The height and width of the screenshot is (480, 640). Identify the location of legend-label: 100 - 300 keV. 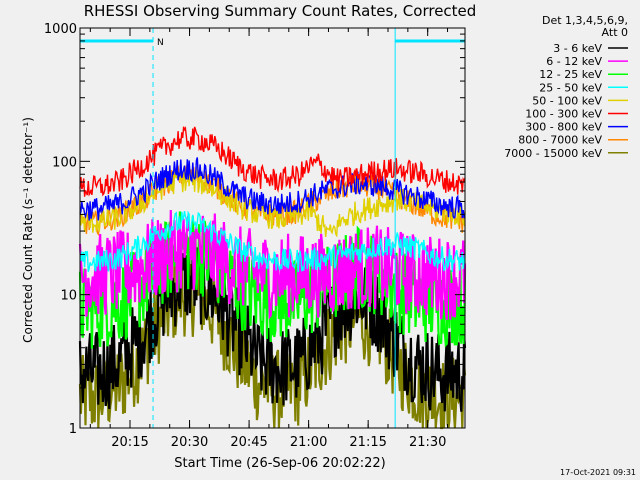
(563, 114).